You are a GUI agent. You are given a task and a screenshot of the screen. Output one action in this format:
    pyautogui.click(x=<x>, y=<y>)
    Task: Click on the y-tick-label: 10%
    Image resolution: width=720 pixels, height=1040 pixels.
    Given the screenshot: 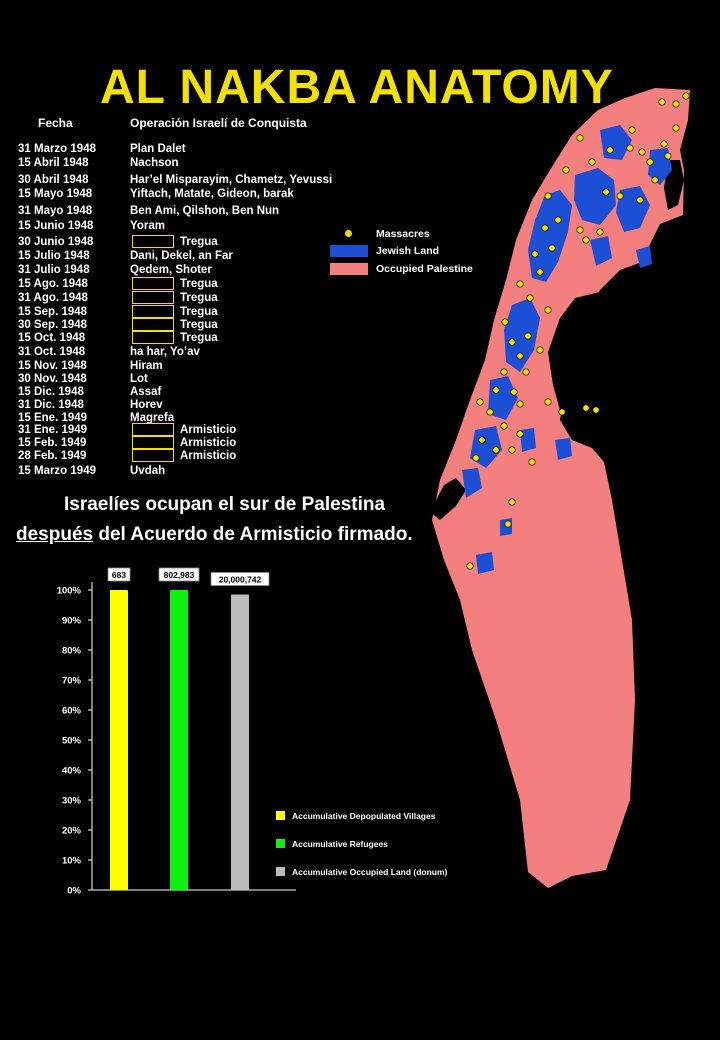 What is the action you would take?
    pyautogui.click(x=72, y=861)
    